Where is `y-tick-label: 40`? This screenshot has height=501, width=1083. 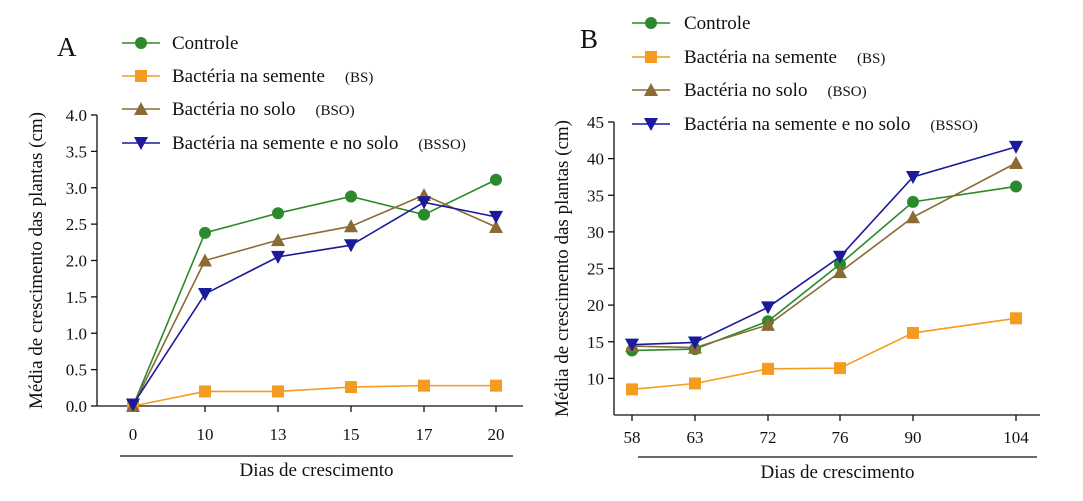 y-tick-label: 40 is located at coordinates (595, 159).